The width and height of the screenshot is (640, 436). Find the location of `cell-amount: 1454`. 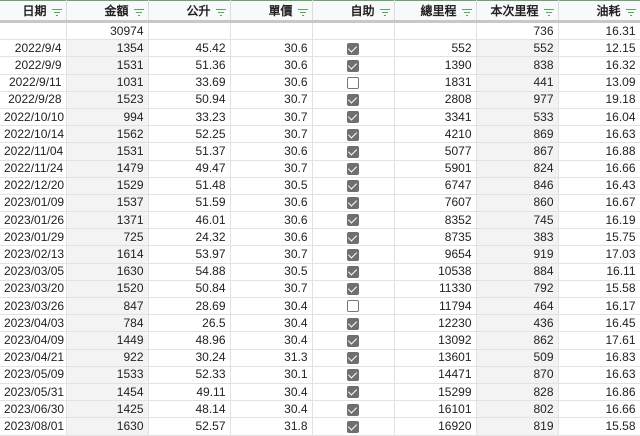

cell-amount: 1454 is located at coordinates (107, 392).